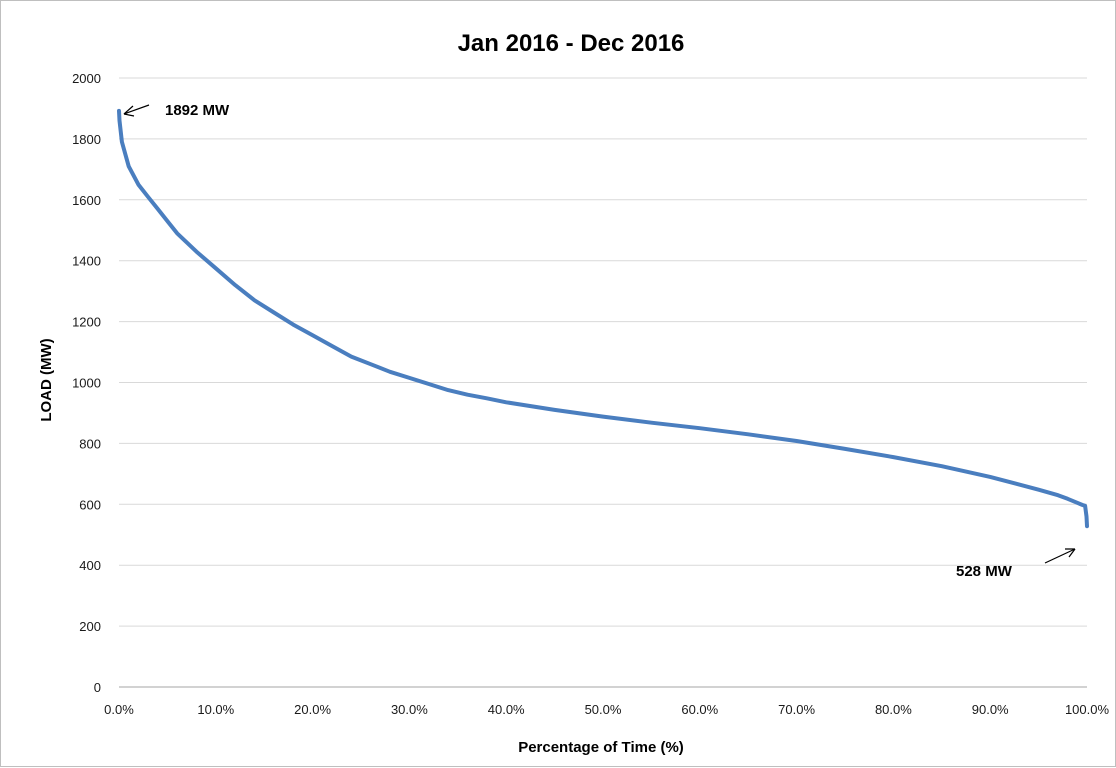 The width and height of the screenshot is (1116, 768). What do you see at coordinates (46, 379) in the screenshot?
I see `y-axis-title: LOAD (MW)` at bounding box center [46, 379].